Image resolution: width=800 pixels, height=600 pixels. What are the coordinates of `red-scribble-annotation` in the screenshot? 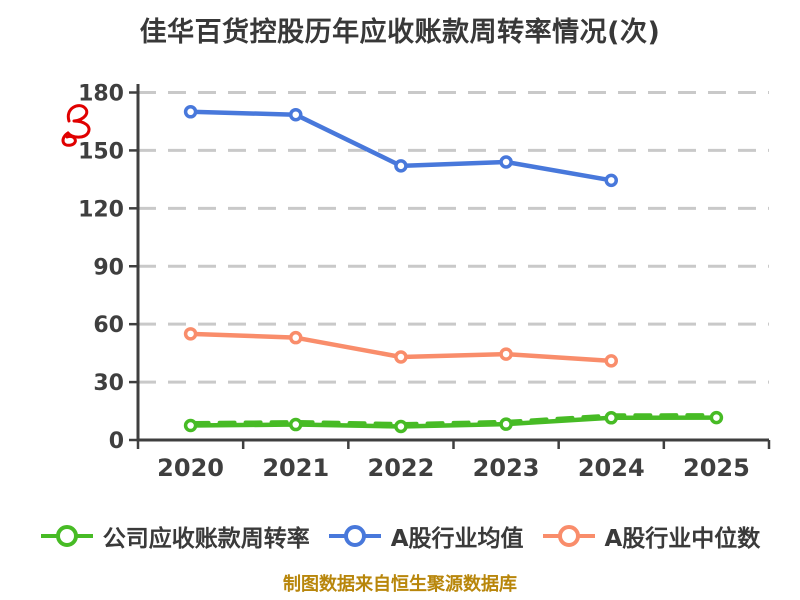 It's located at (76, 125).